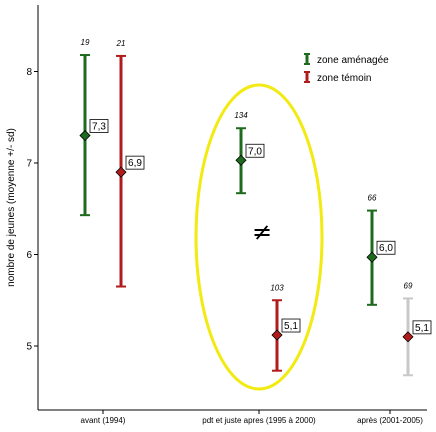 The height and width of the screenshot is (432, 436). I want to click on value-label: 6,9, so click(135, 163).